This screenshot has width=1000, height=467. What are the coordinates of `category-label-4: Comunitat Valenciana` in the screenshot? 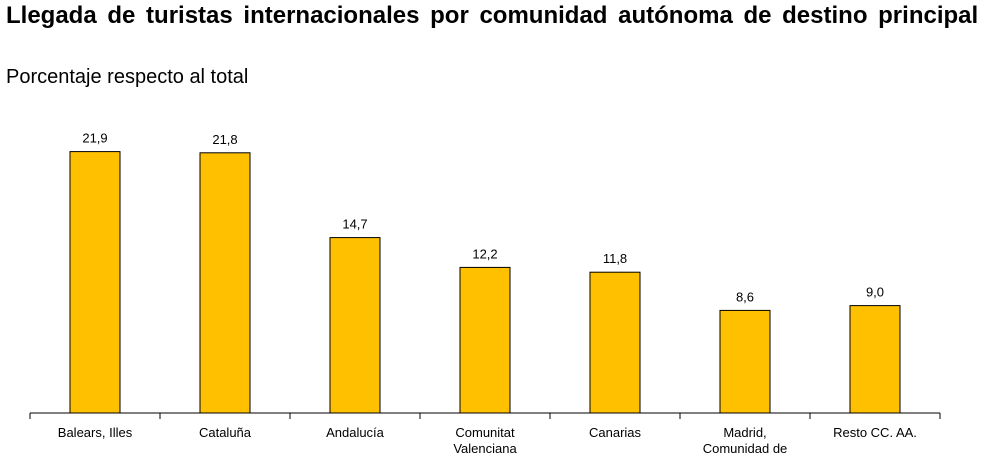 It's located at (485, 440).